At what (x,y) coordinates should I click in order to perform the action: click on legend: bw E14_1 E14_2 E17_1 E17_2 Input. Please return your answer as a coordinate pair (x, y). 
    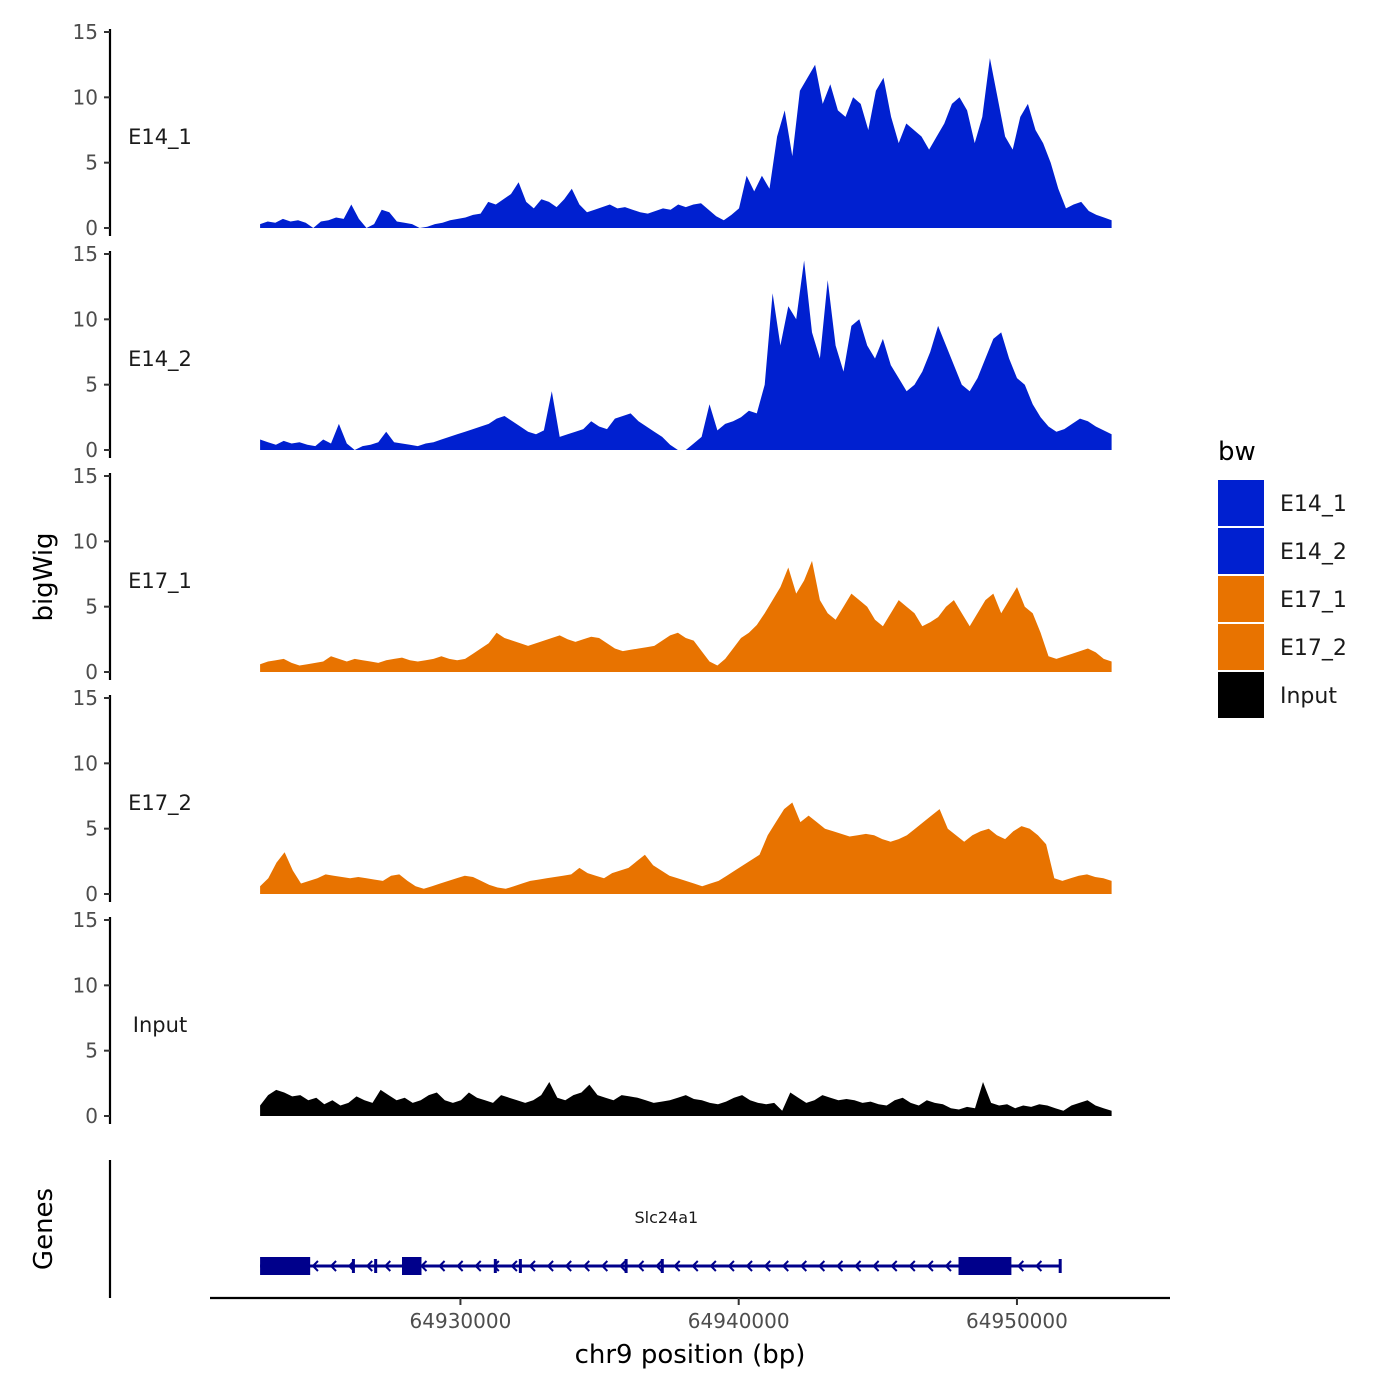
    Looking at the image, I should click on (1282, 577).